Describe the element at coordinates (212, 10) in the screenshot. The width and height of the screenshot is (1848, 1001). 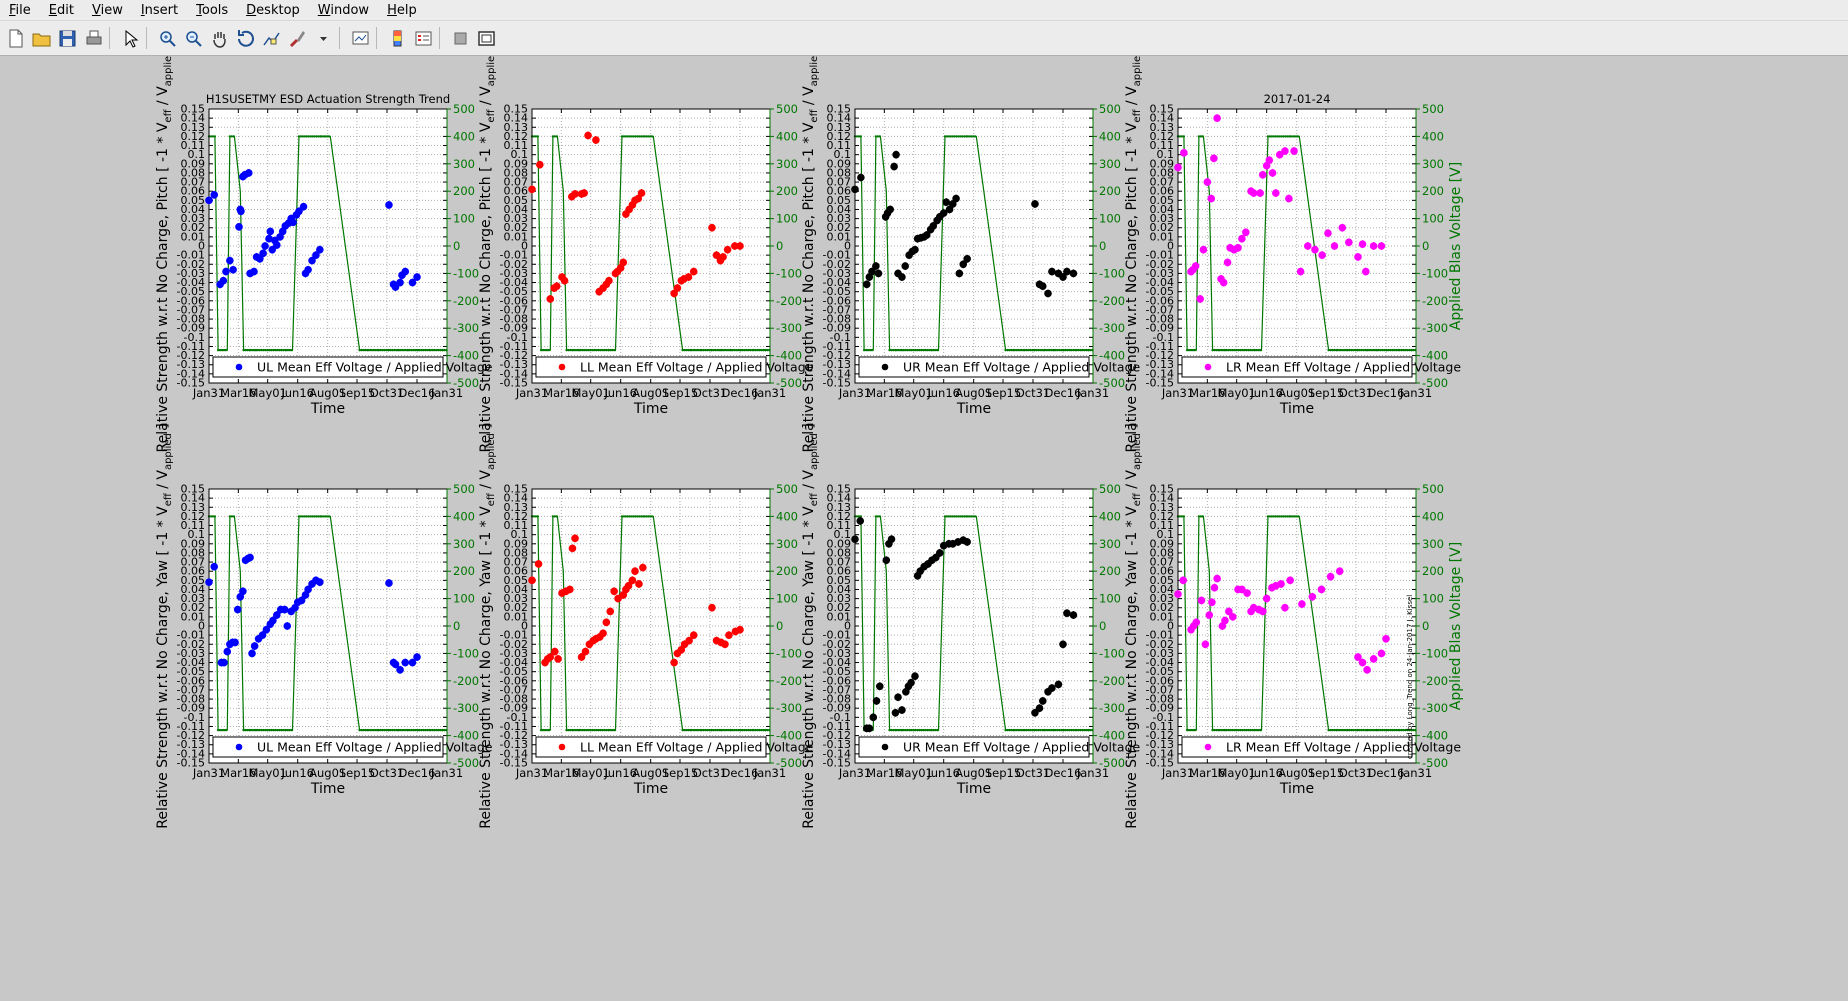
I see `menu-tools: Tools` at that location.